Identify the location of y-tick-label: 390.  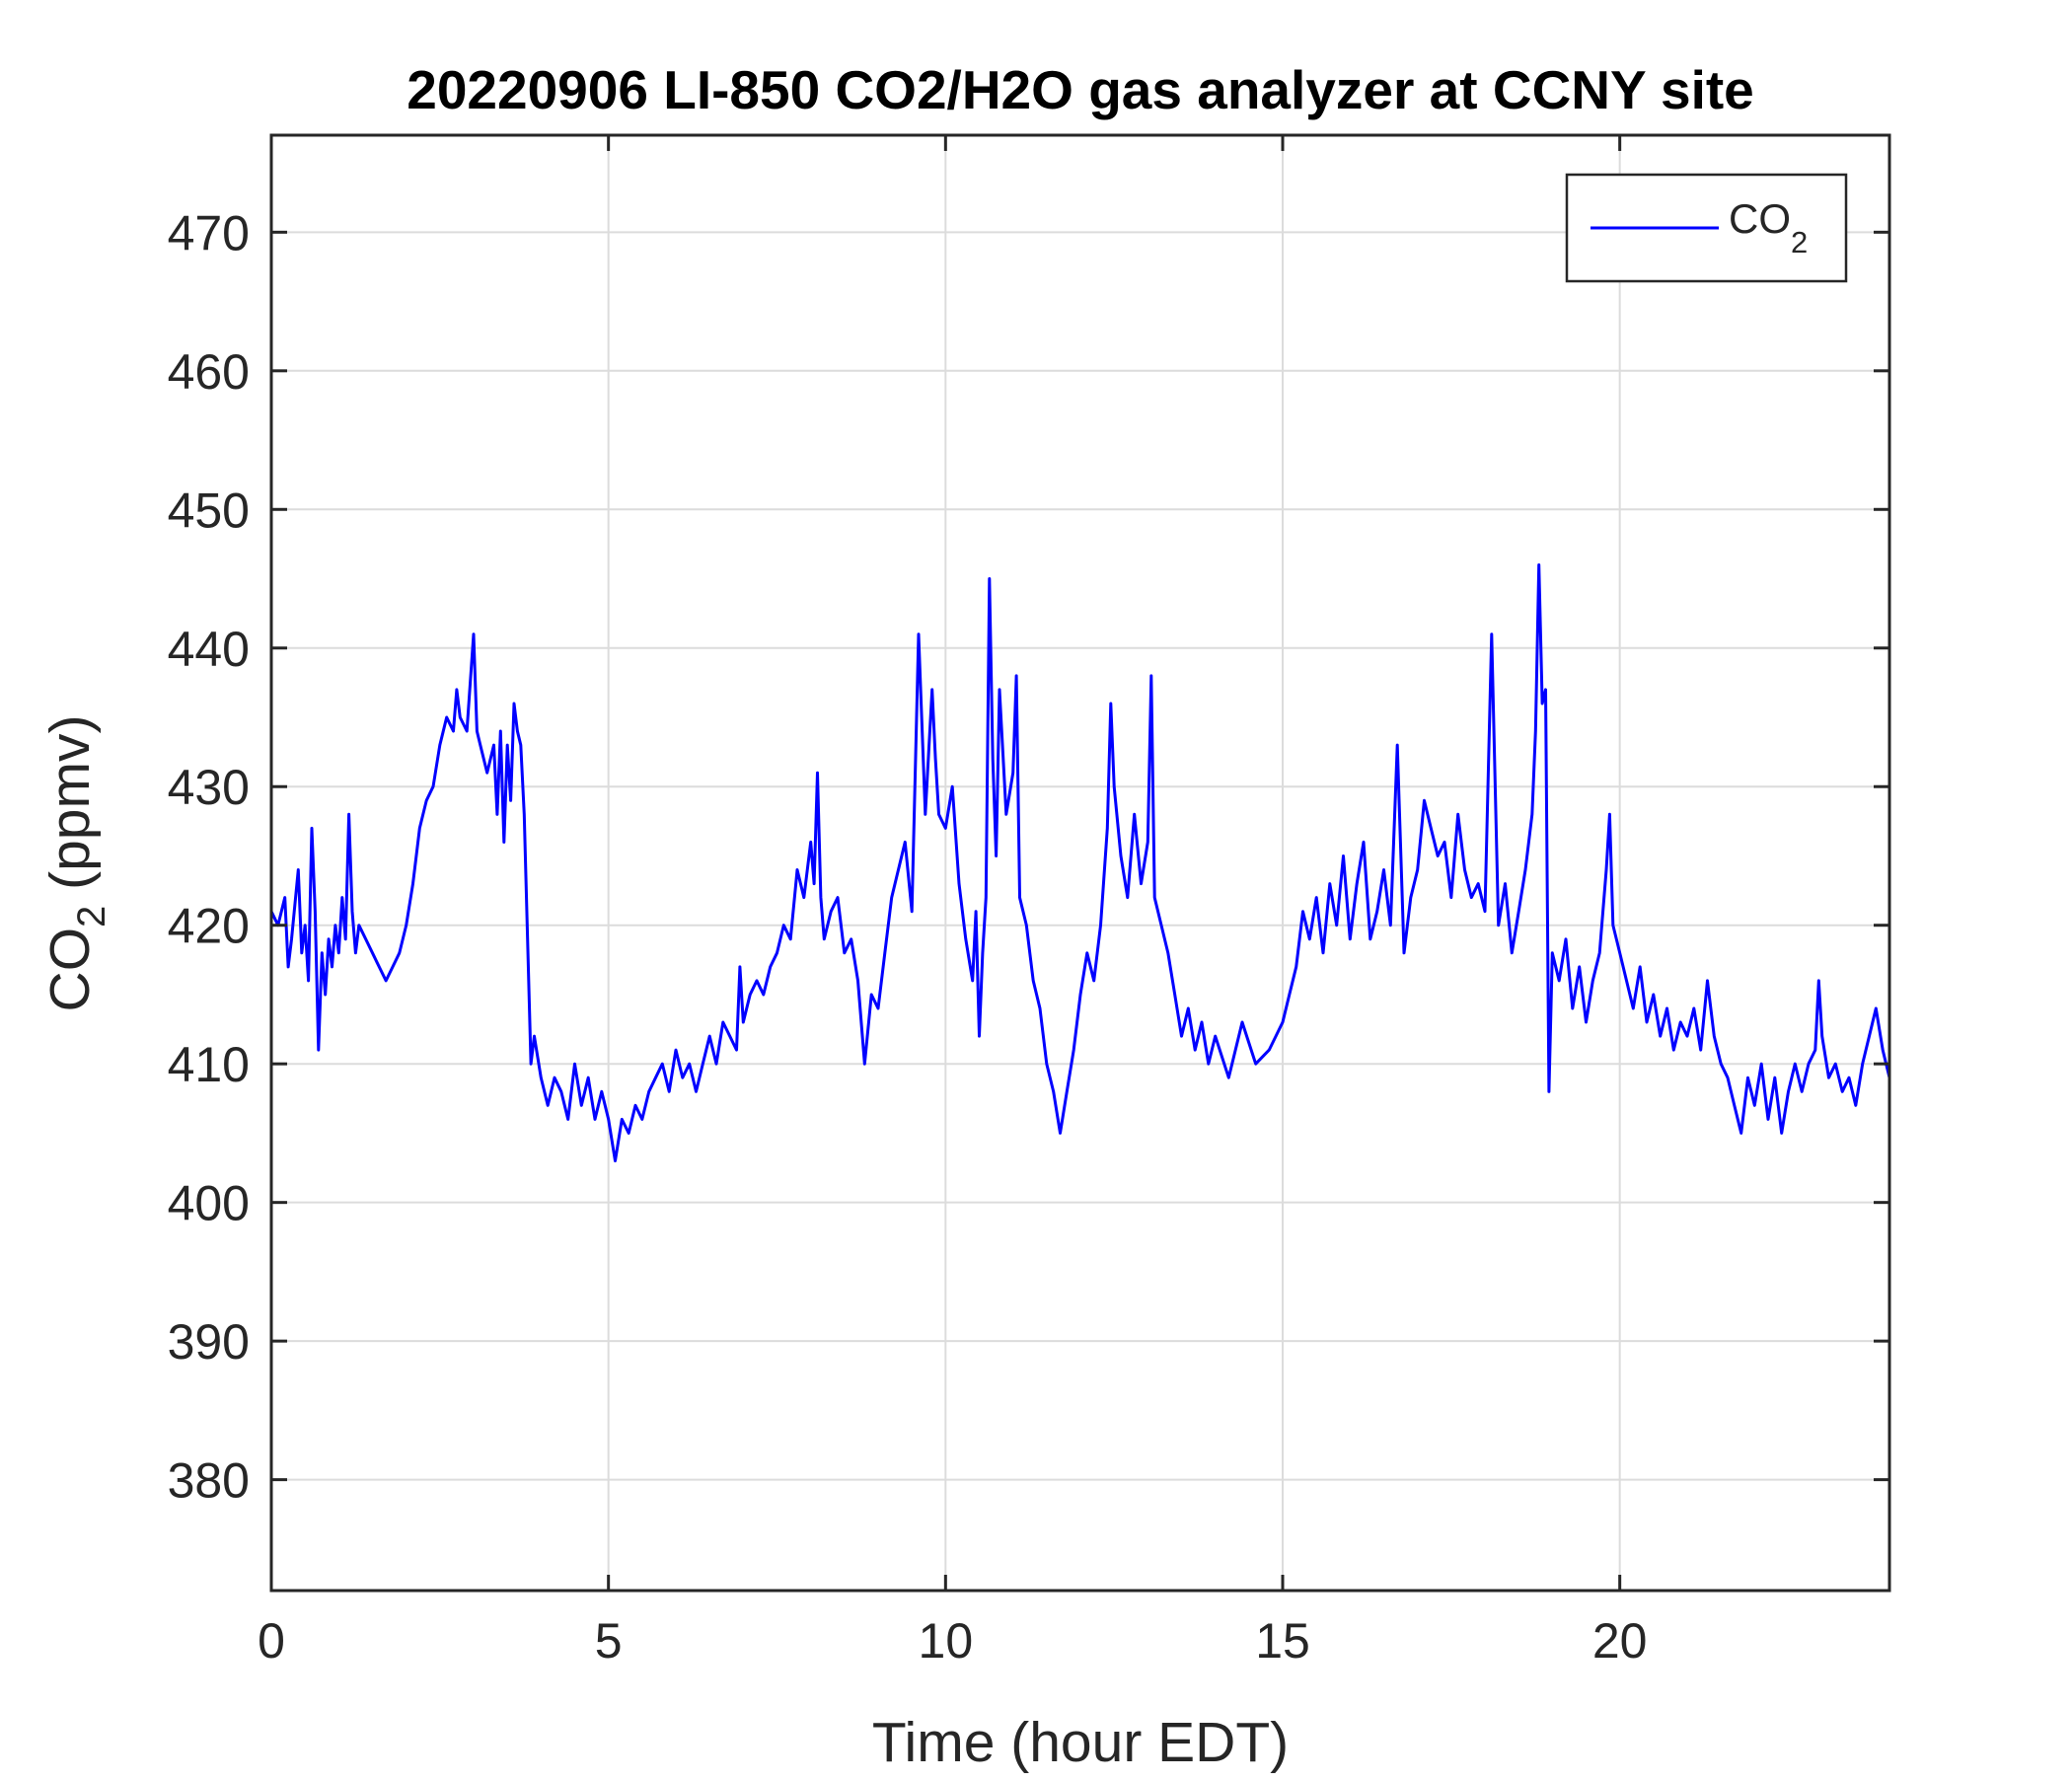
(209, 1342).